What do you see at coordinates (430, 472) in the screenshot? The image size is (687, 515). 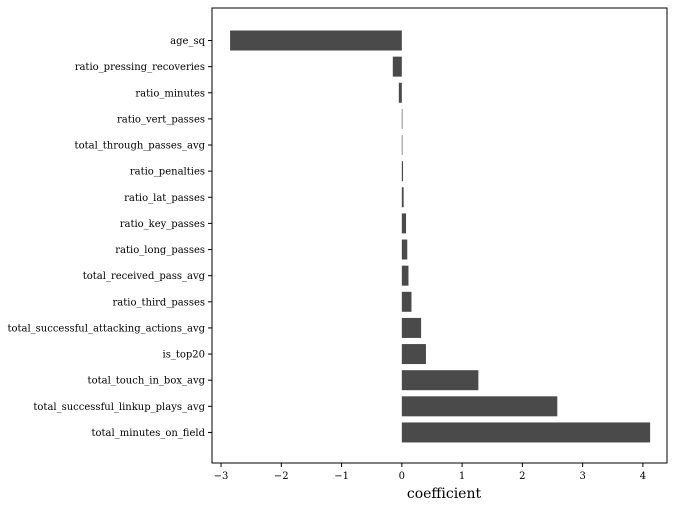 I see `x-axis: −3 −2 −1 0 1 2 3 4` at bounding box center [430, 472].